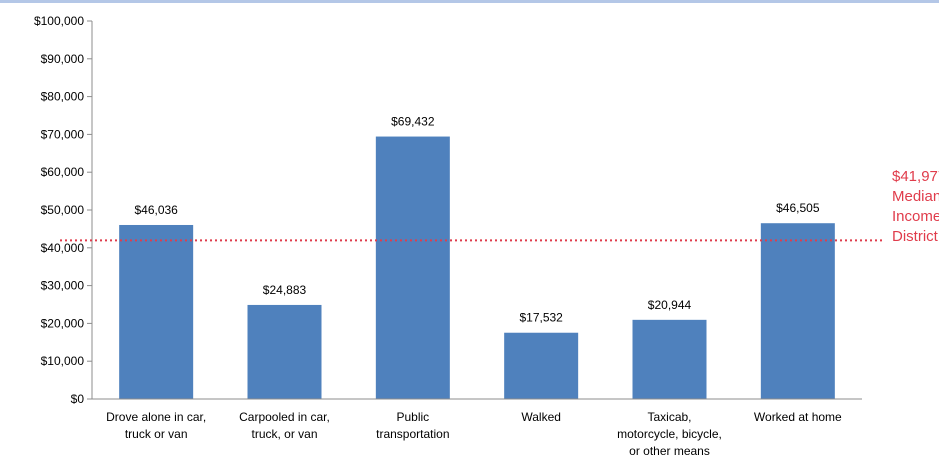 This screenshot has height=461, width=939. What do you see at coordinates (469, 1) in the screenshot?
I see `top-rule` at bounding box center [469, 1].